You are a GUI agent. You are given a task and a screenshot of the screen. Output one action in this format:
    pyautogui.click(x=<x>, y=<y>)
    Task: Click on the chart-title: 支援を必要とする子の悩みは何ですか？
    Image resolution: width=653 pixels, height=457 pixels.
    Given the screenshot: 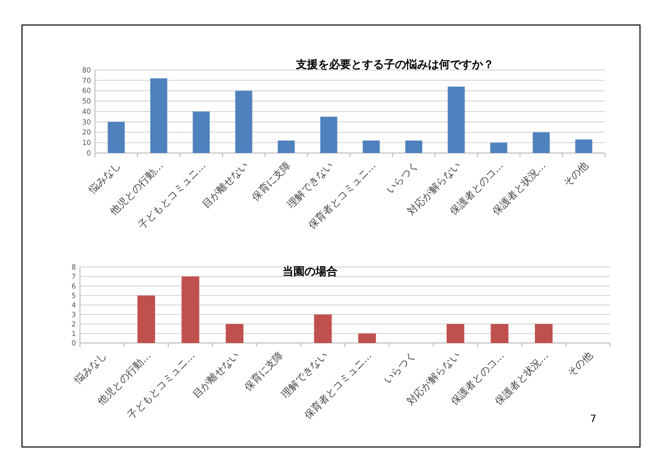 What is the action you would take?
    pyautogui.click(x=394, y=64)
    